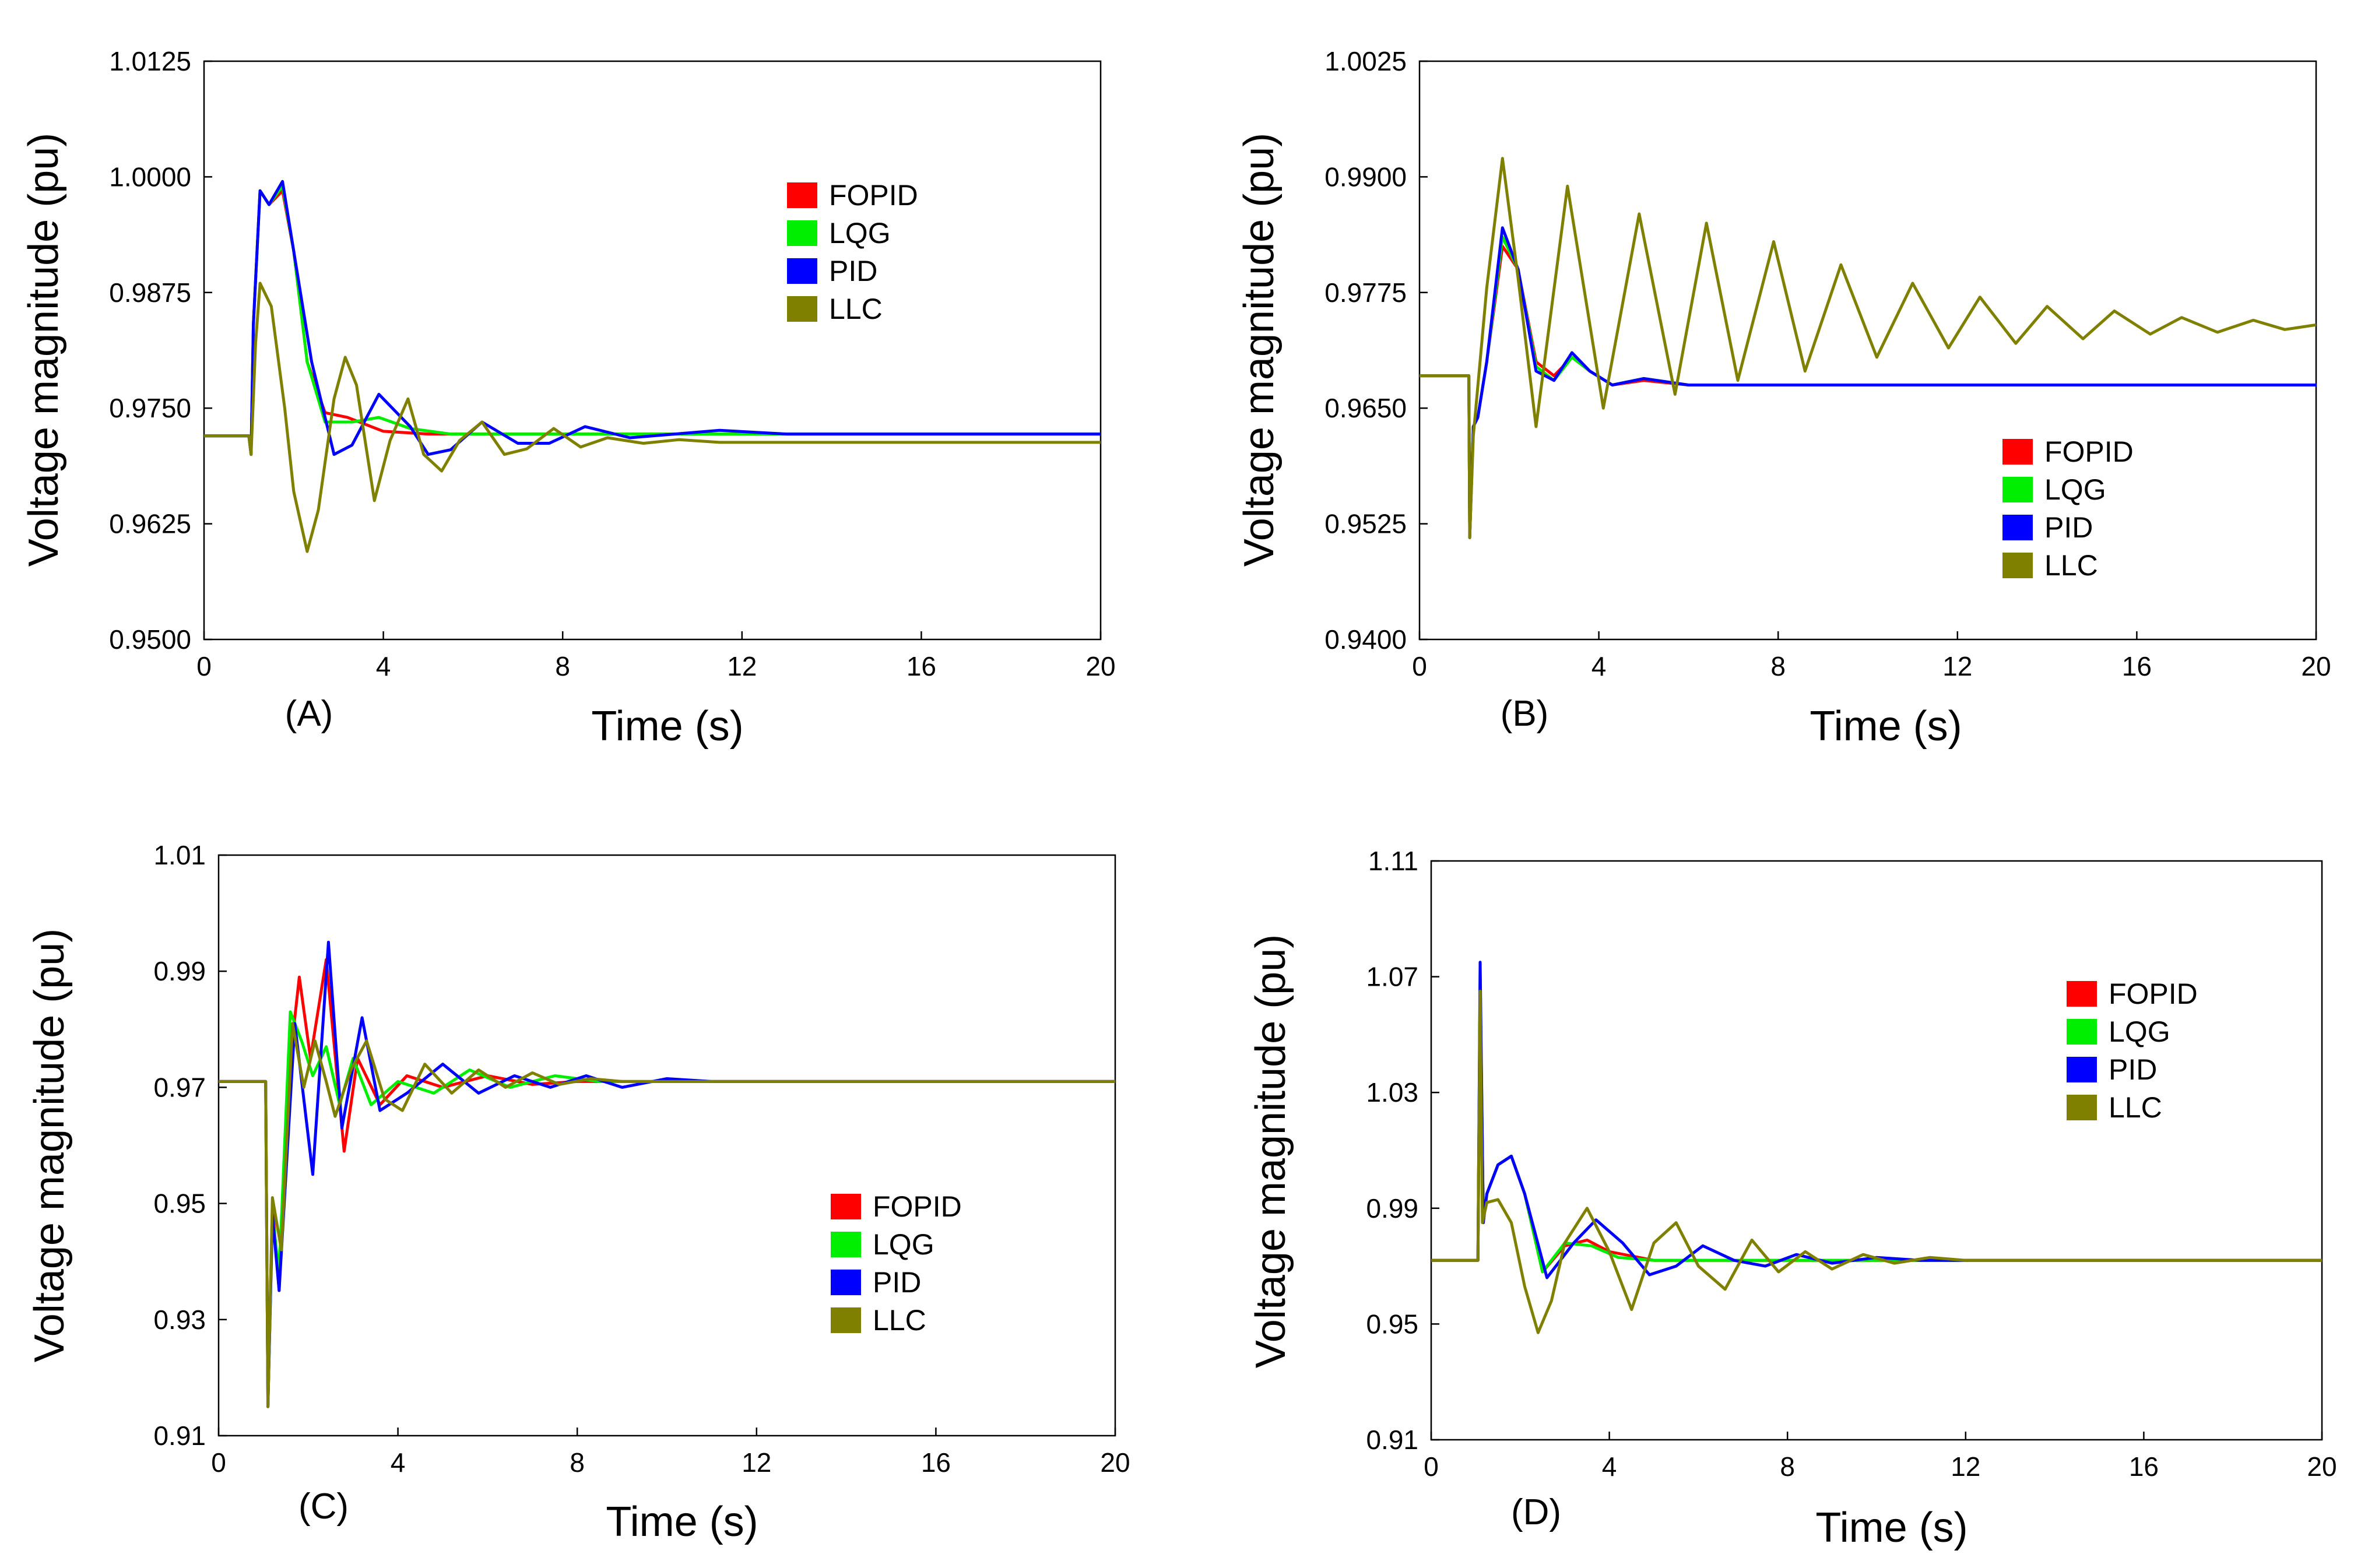  What do you see at coordinates (1525, 714) in the screenshot?
I see `panel-label: (B)` at bounding box center [1525, 714].